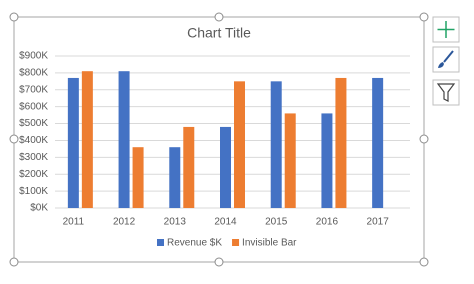 This screenshot has width=474, height=284. I want to click on chart-styles-button, so click(446, 59).